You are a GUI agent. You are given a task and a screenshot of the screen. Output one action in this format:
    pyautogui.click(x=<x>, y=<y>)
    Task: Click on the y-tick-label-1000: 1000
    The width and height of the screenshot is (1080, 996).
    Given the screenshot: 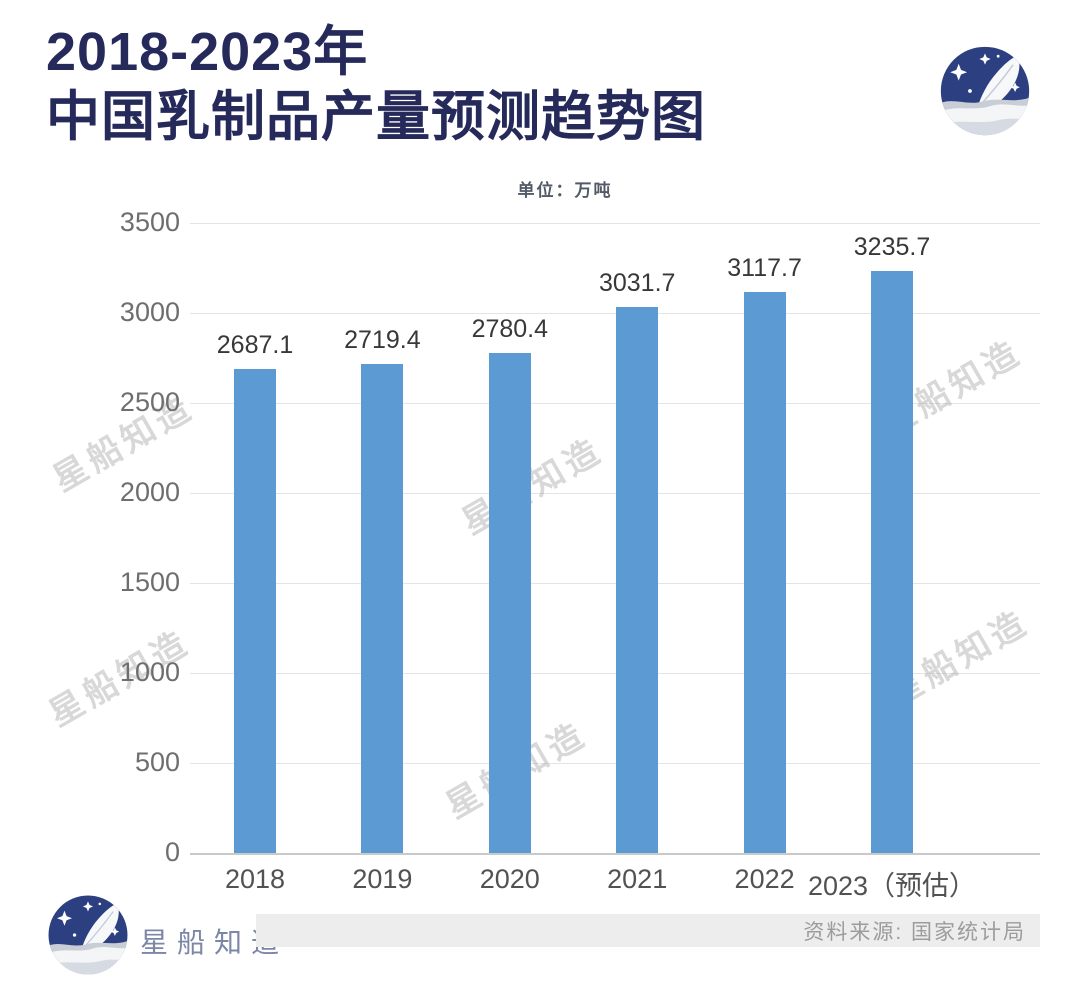 What is the action you would take?
    pyautogui.click(x=149, y=672)
    